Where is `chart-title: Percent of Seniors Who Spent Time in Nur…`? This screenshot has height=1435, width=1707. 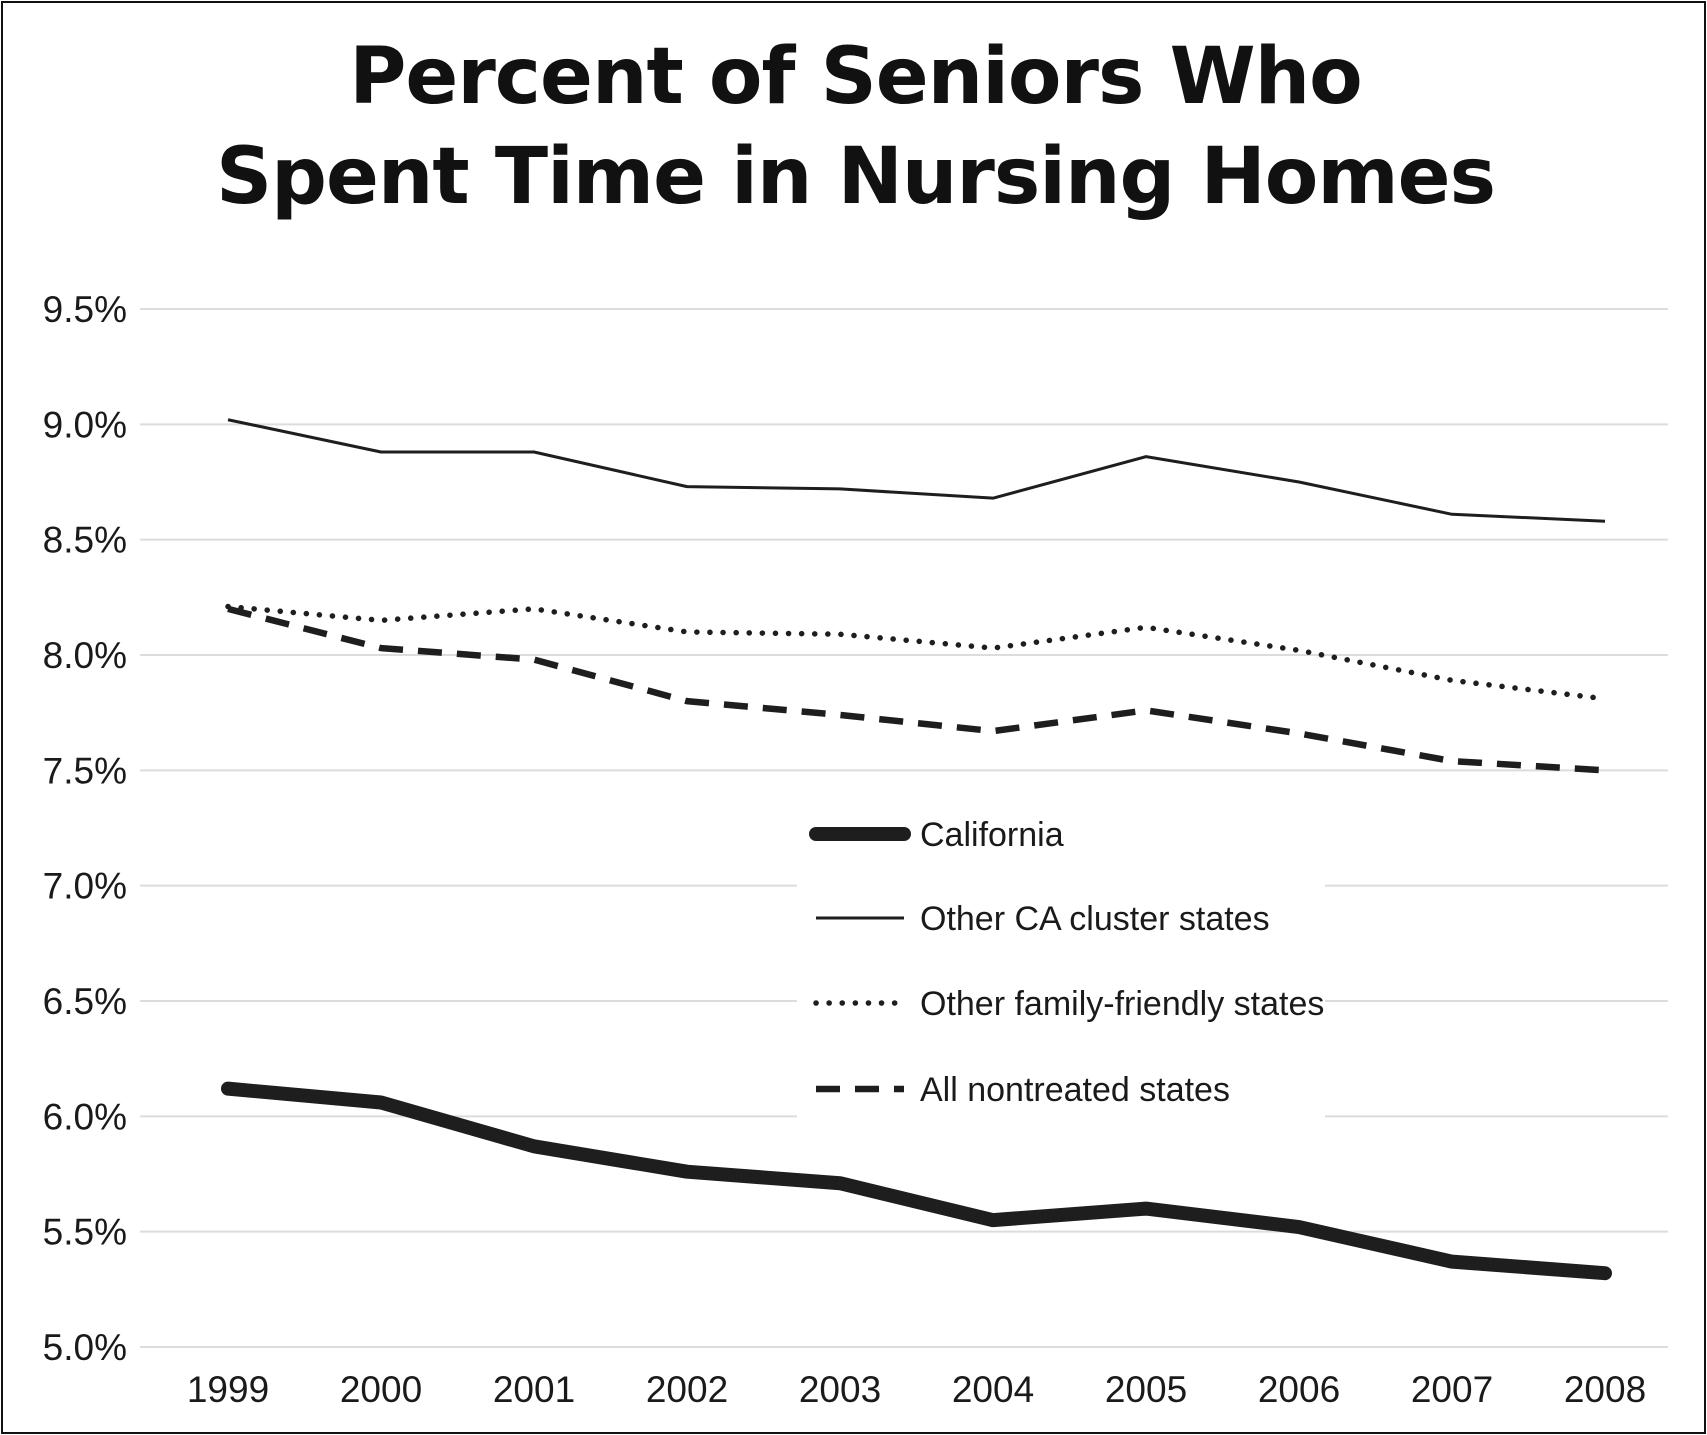
chart-title: Percent of Seniors Who Spent Time in Nur… is located at coordinates (855, 127).